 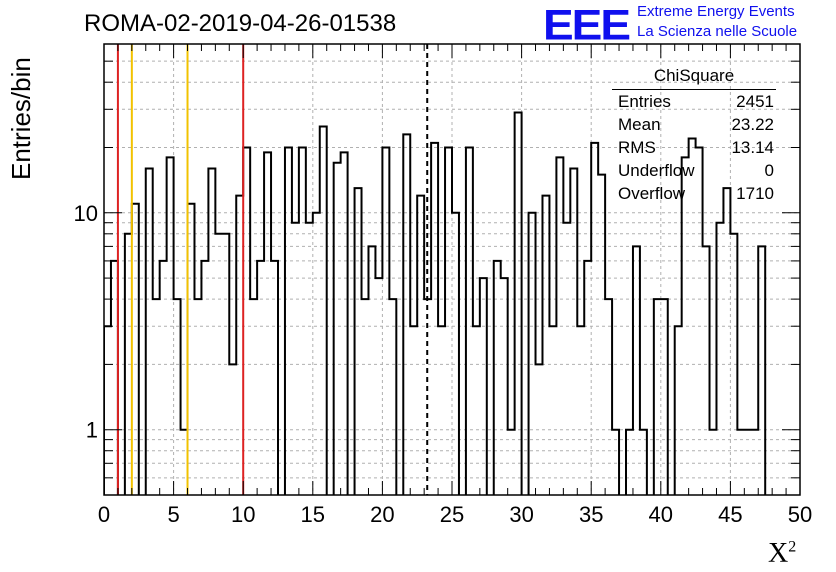 What do you see at coordinates (717, 31) in the screenshot?
I see `logo-line-2: La Scienza nelle Scuole` at bounding box center [717, 31].